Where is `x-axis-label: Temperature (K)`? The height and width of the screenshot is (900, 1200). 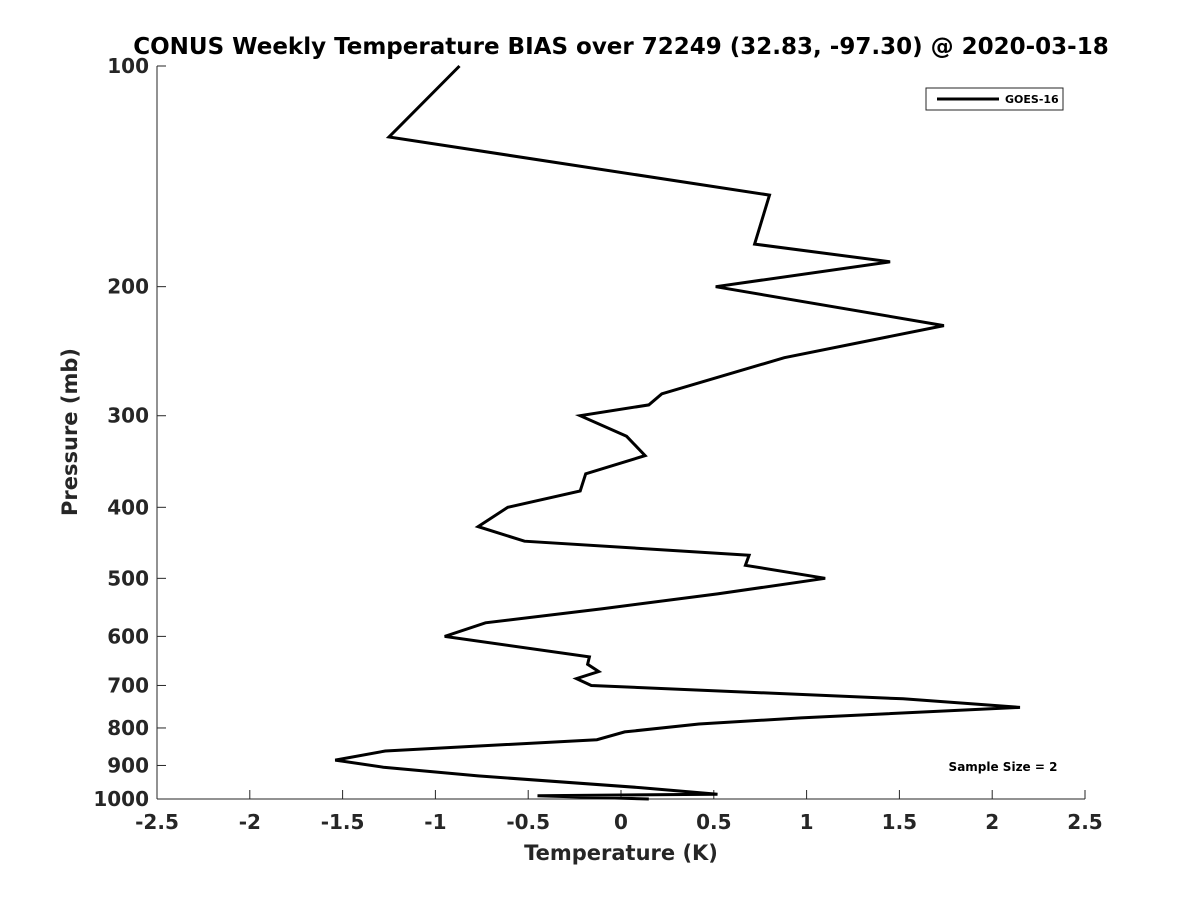
x-axis-label: Temperature (K) is located at coordinates (621, 853).